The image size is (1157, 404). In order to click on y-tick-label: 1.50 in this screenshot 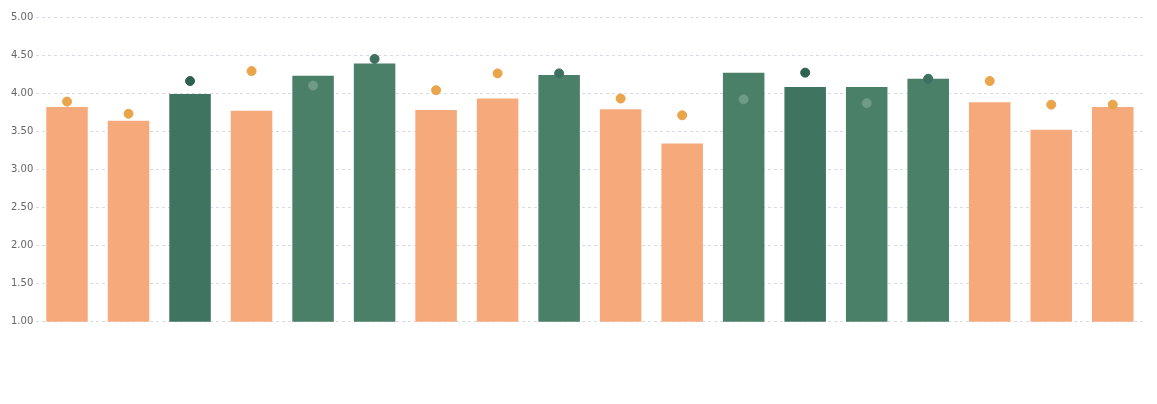, I will do `click(22, 283)`.